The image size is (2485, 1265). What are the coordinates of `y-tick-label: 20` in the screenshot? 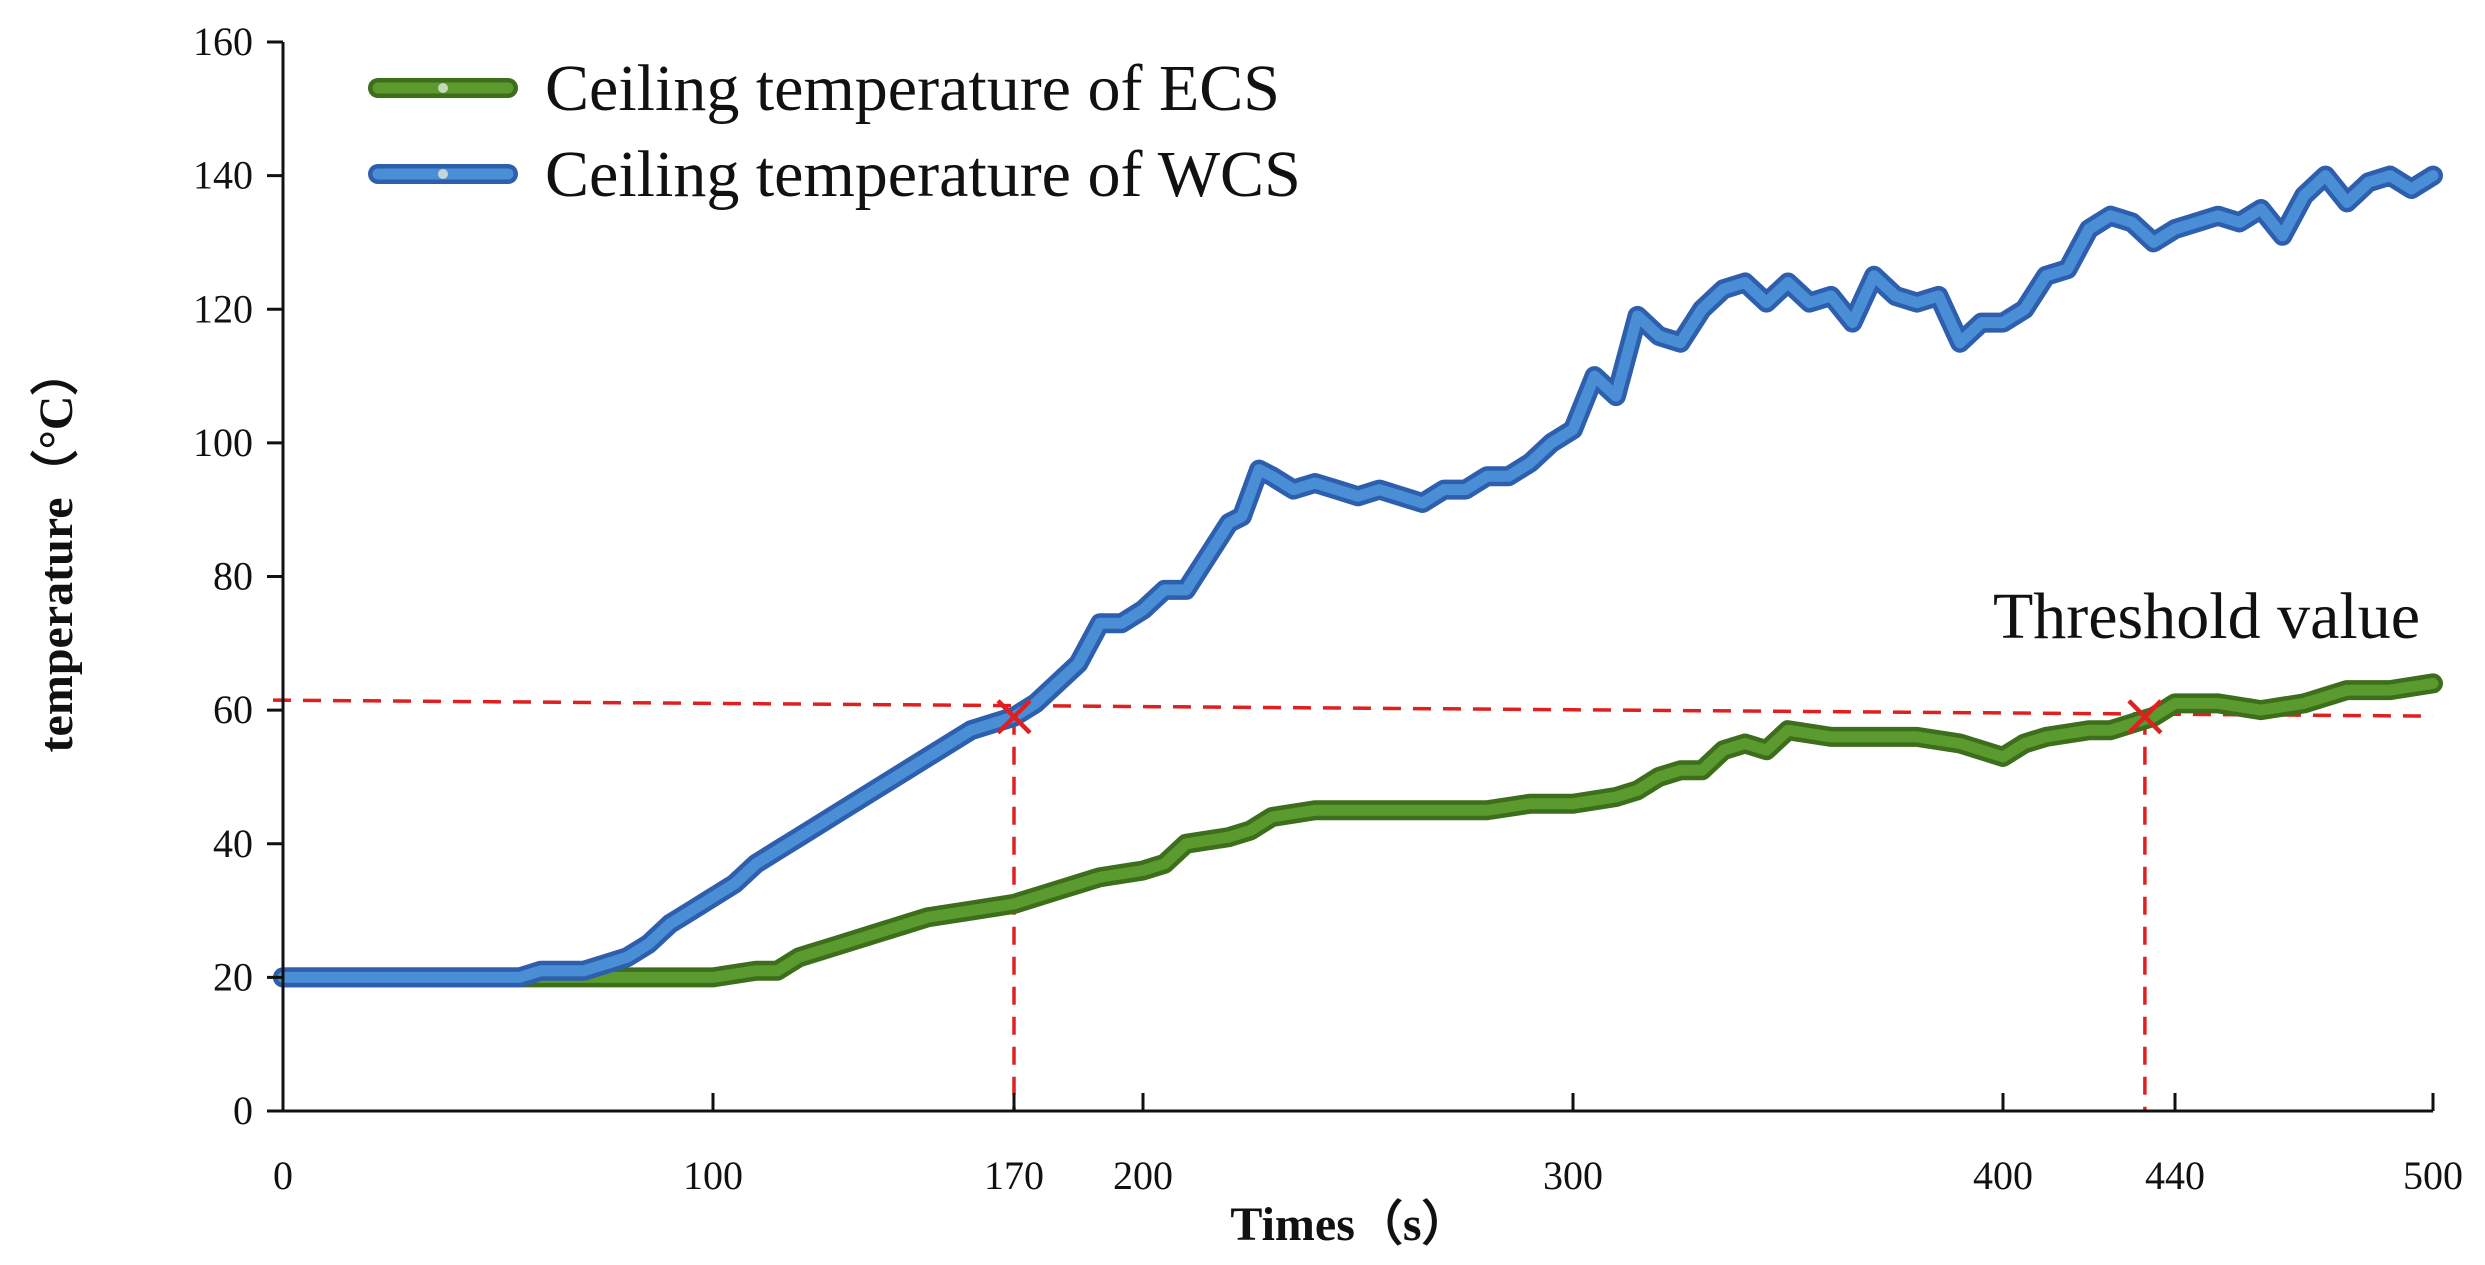 It's located at (233, 976).